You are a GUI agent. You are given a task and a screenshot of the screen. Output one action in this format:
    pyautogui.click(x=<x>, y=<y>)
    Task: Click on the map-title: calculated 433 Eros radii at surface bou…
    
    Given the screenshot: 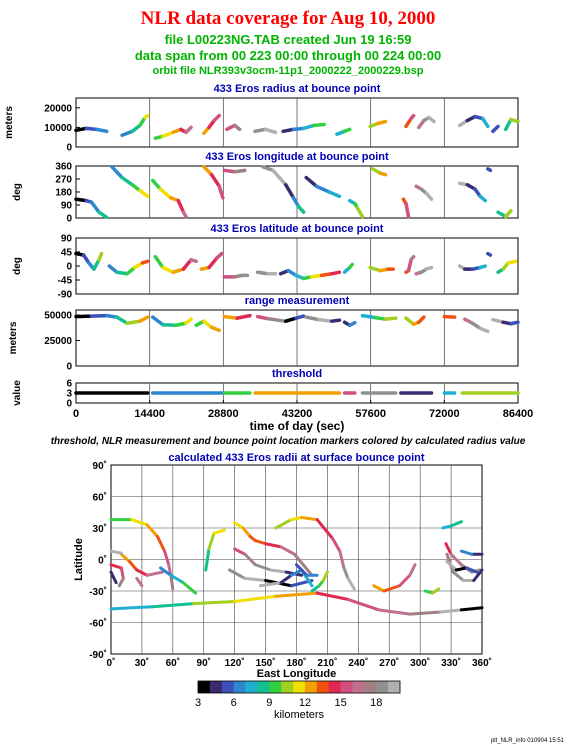 What is the action you would take?
    pyautogui.click(x=296, y=458)
    